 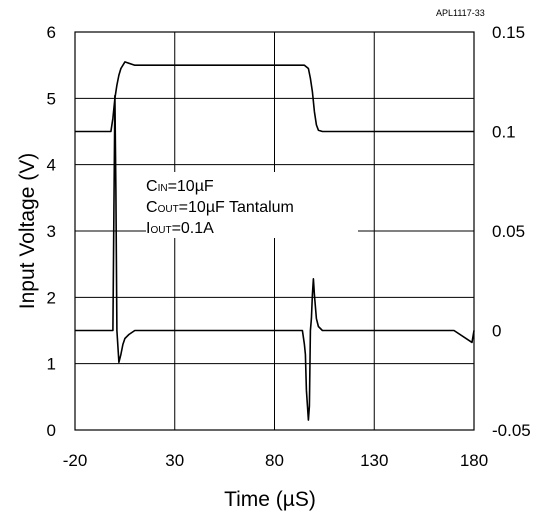 What do you see at coordinates (220, 207) in the screenshot?
I see `annotation-cout: COUT=10µF Tantalum` at bounding box center [220, 207].